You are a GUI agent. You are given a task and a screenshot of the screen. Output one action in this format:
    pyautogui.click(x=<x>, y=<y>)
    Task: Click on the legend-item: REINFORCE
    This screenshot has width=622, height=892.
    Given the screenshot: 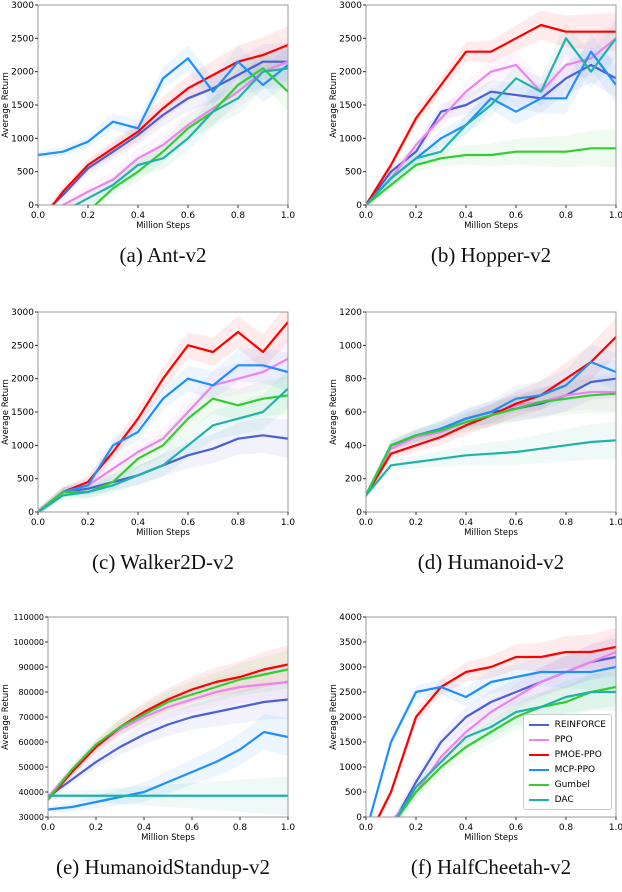 What is the action you would take?
    pyautogui.click(x=567, y=724)
    